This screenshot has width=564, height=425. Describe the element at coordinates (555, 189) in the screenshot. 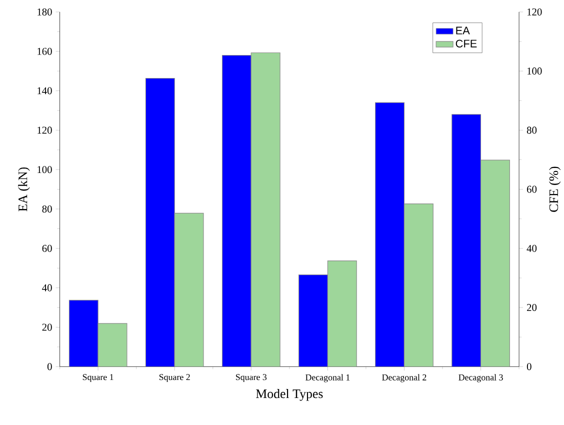

I see `y2-axis-title: CFE (%)` at that location.